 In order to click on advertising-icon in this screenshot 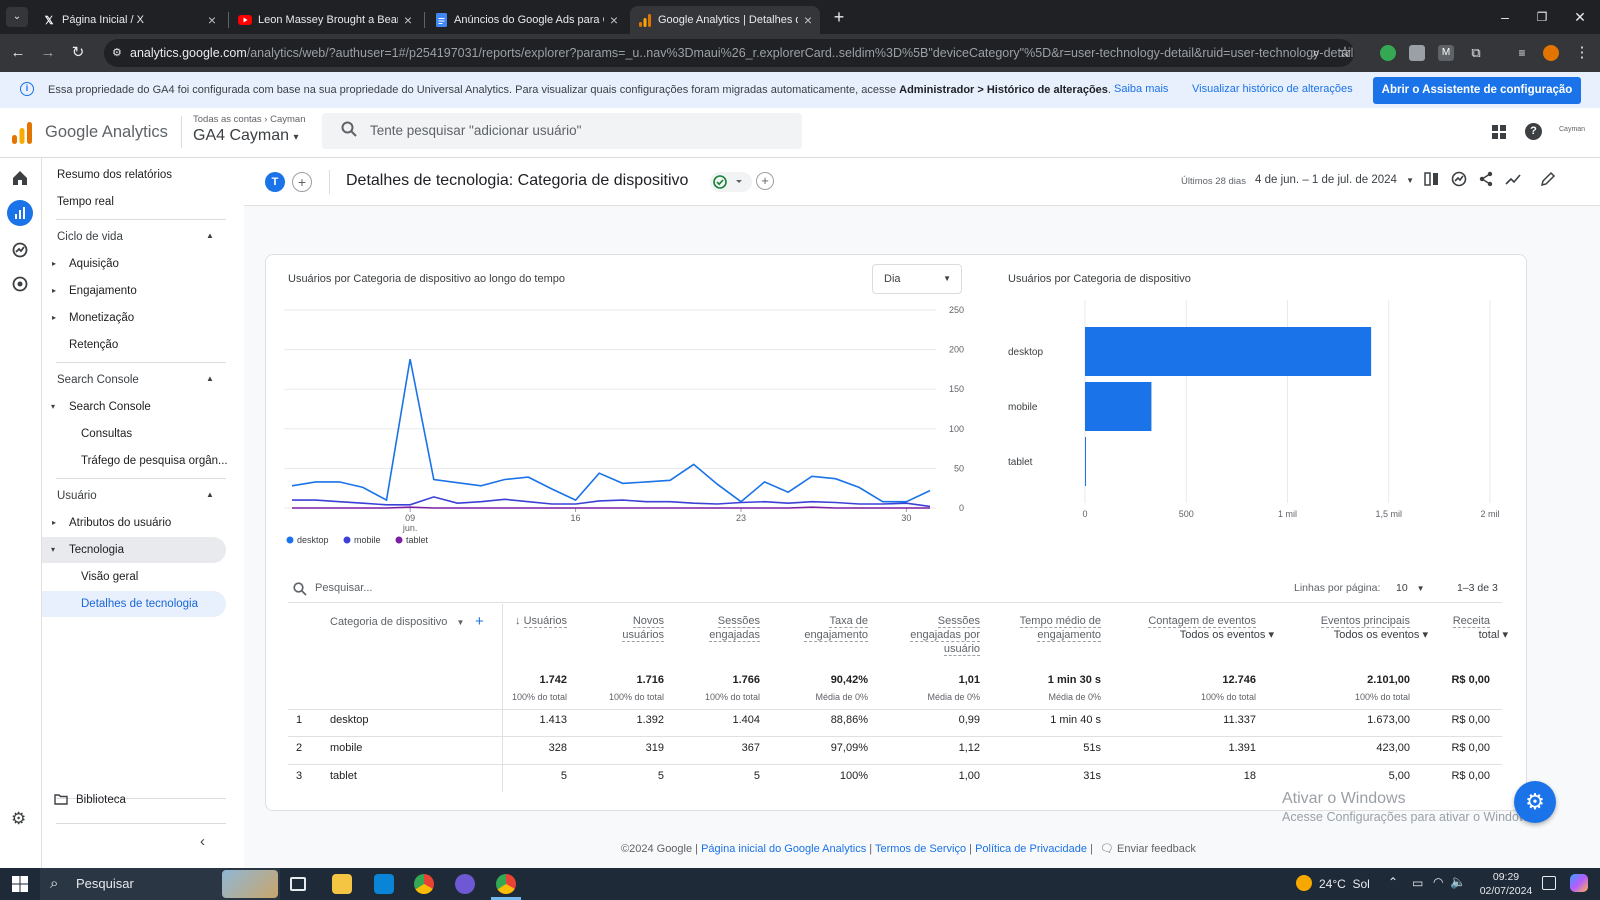, I will do `click(20, 284)`.